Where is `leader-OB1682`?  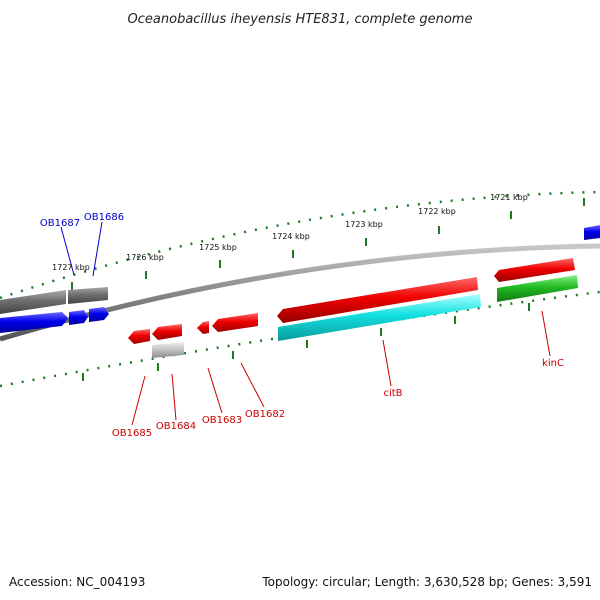
leader-OB1682 is located at coordinates (252, 385).